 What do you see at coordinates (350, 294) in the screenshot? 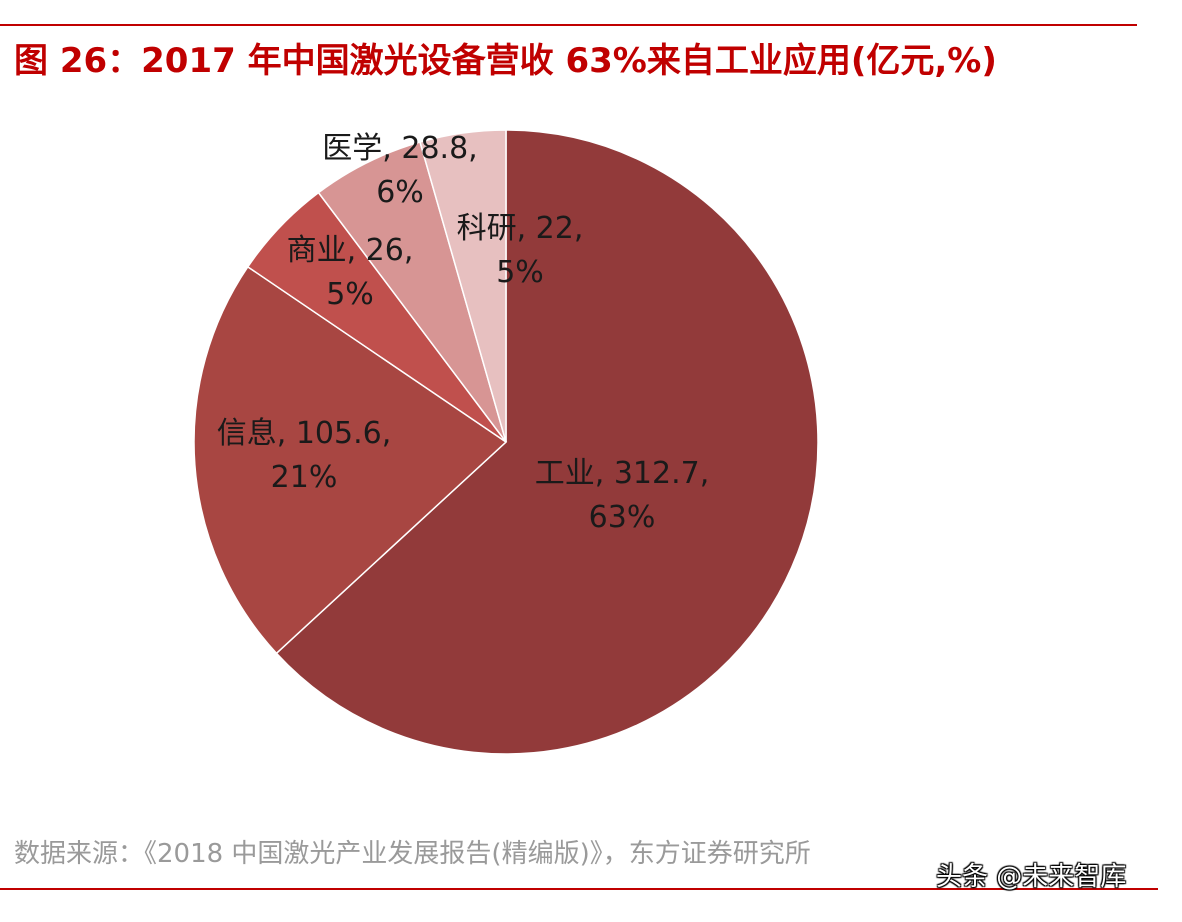
I see `slice-percent-3: 5%` at bounding box center [350, 294].